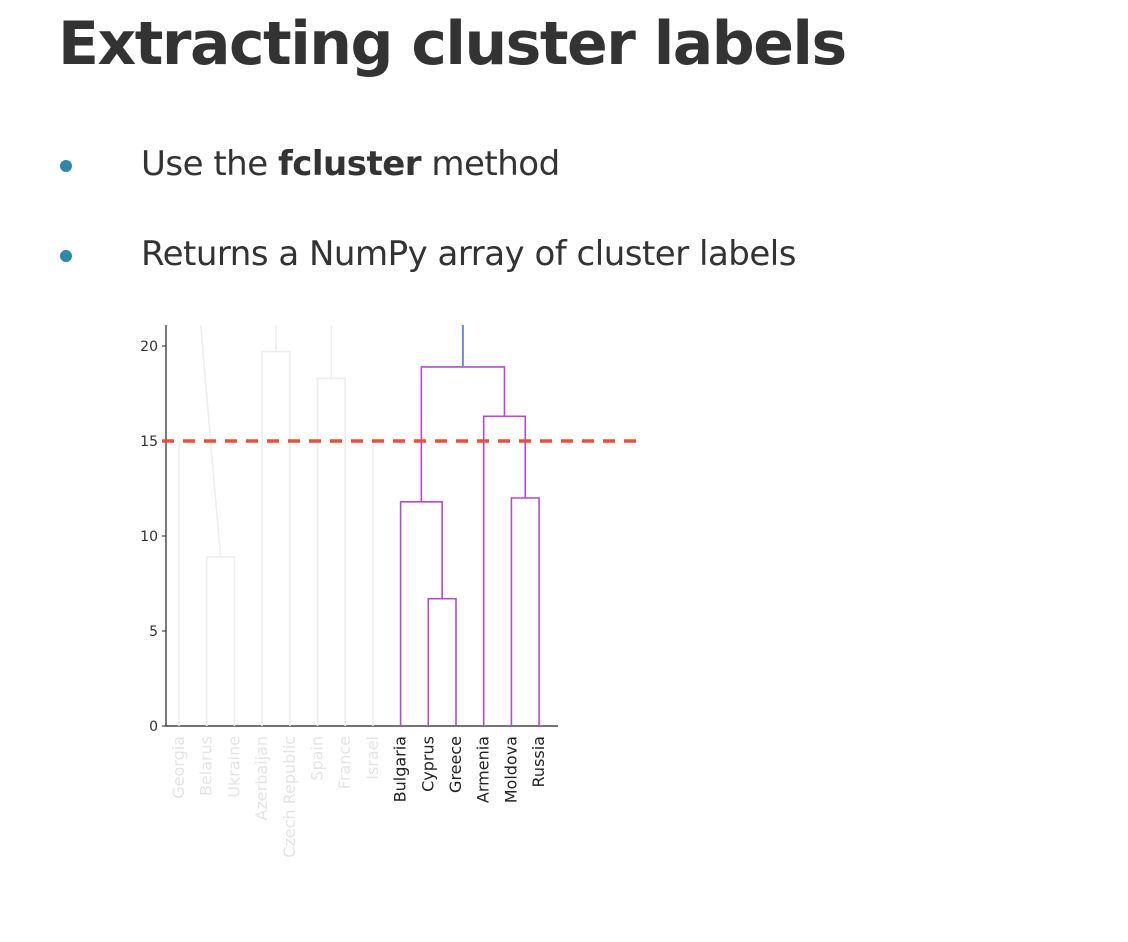 Image resolution: width=1128 pixels, height=942 pixels. I want to click on y-tick-label: 10, so click(149, 537).